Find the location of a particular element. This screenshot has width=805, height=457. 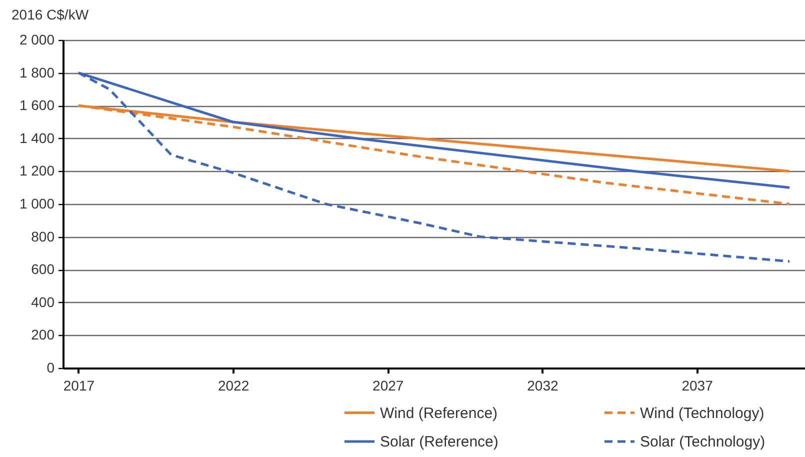

x-tick-label: 2032 is located at coordinates (542, 386).